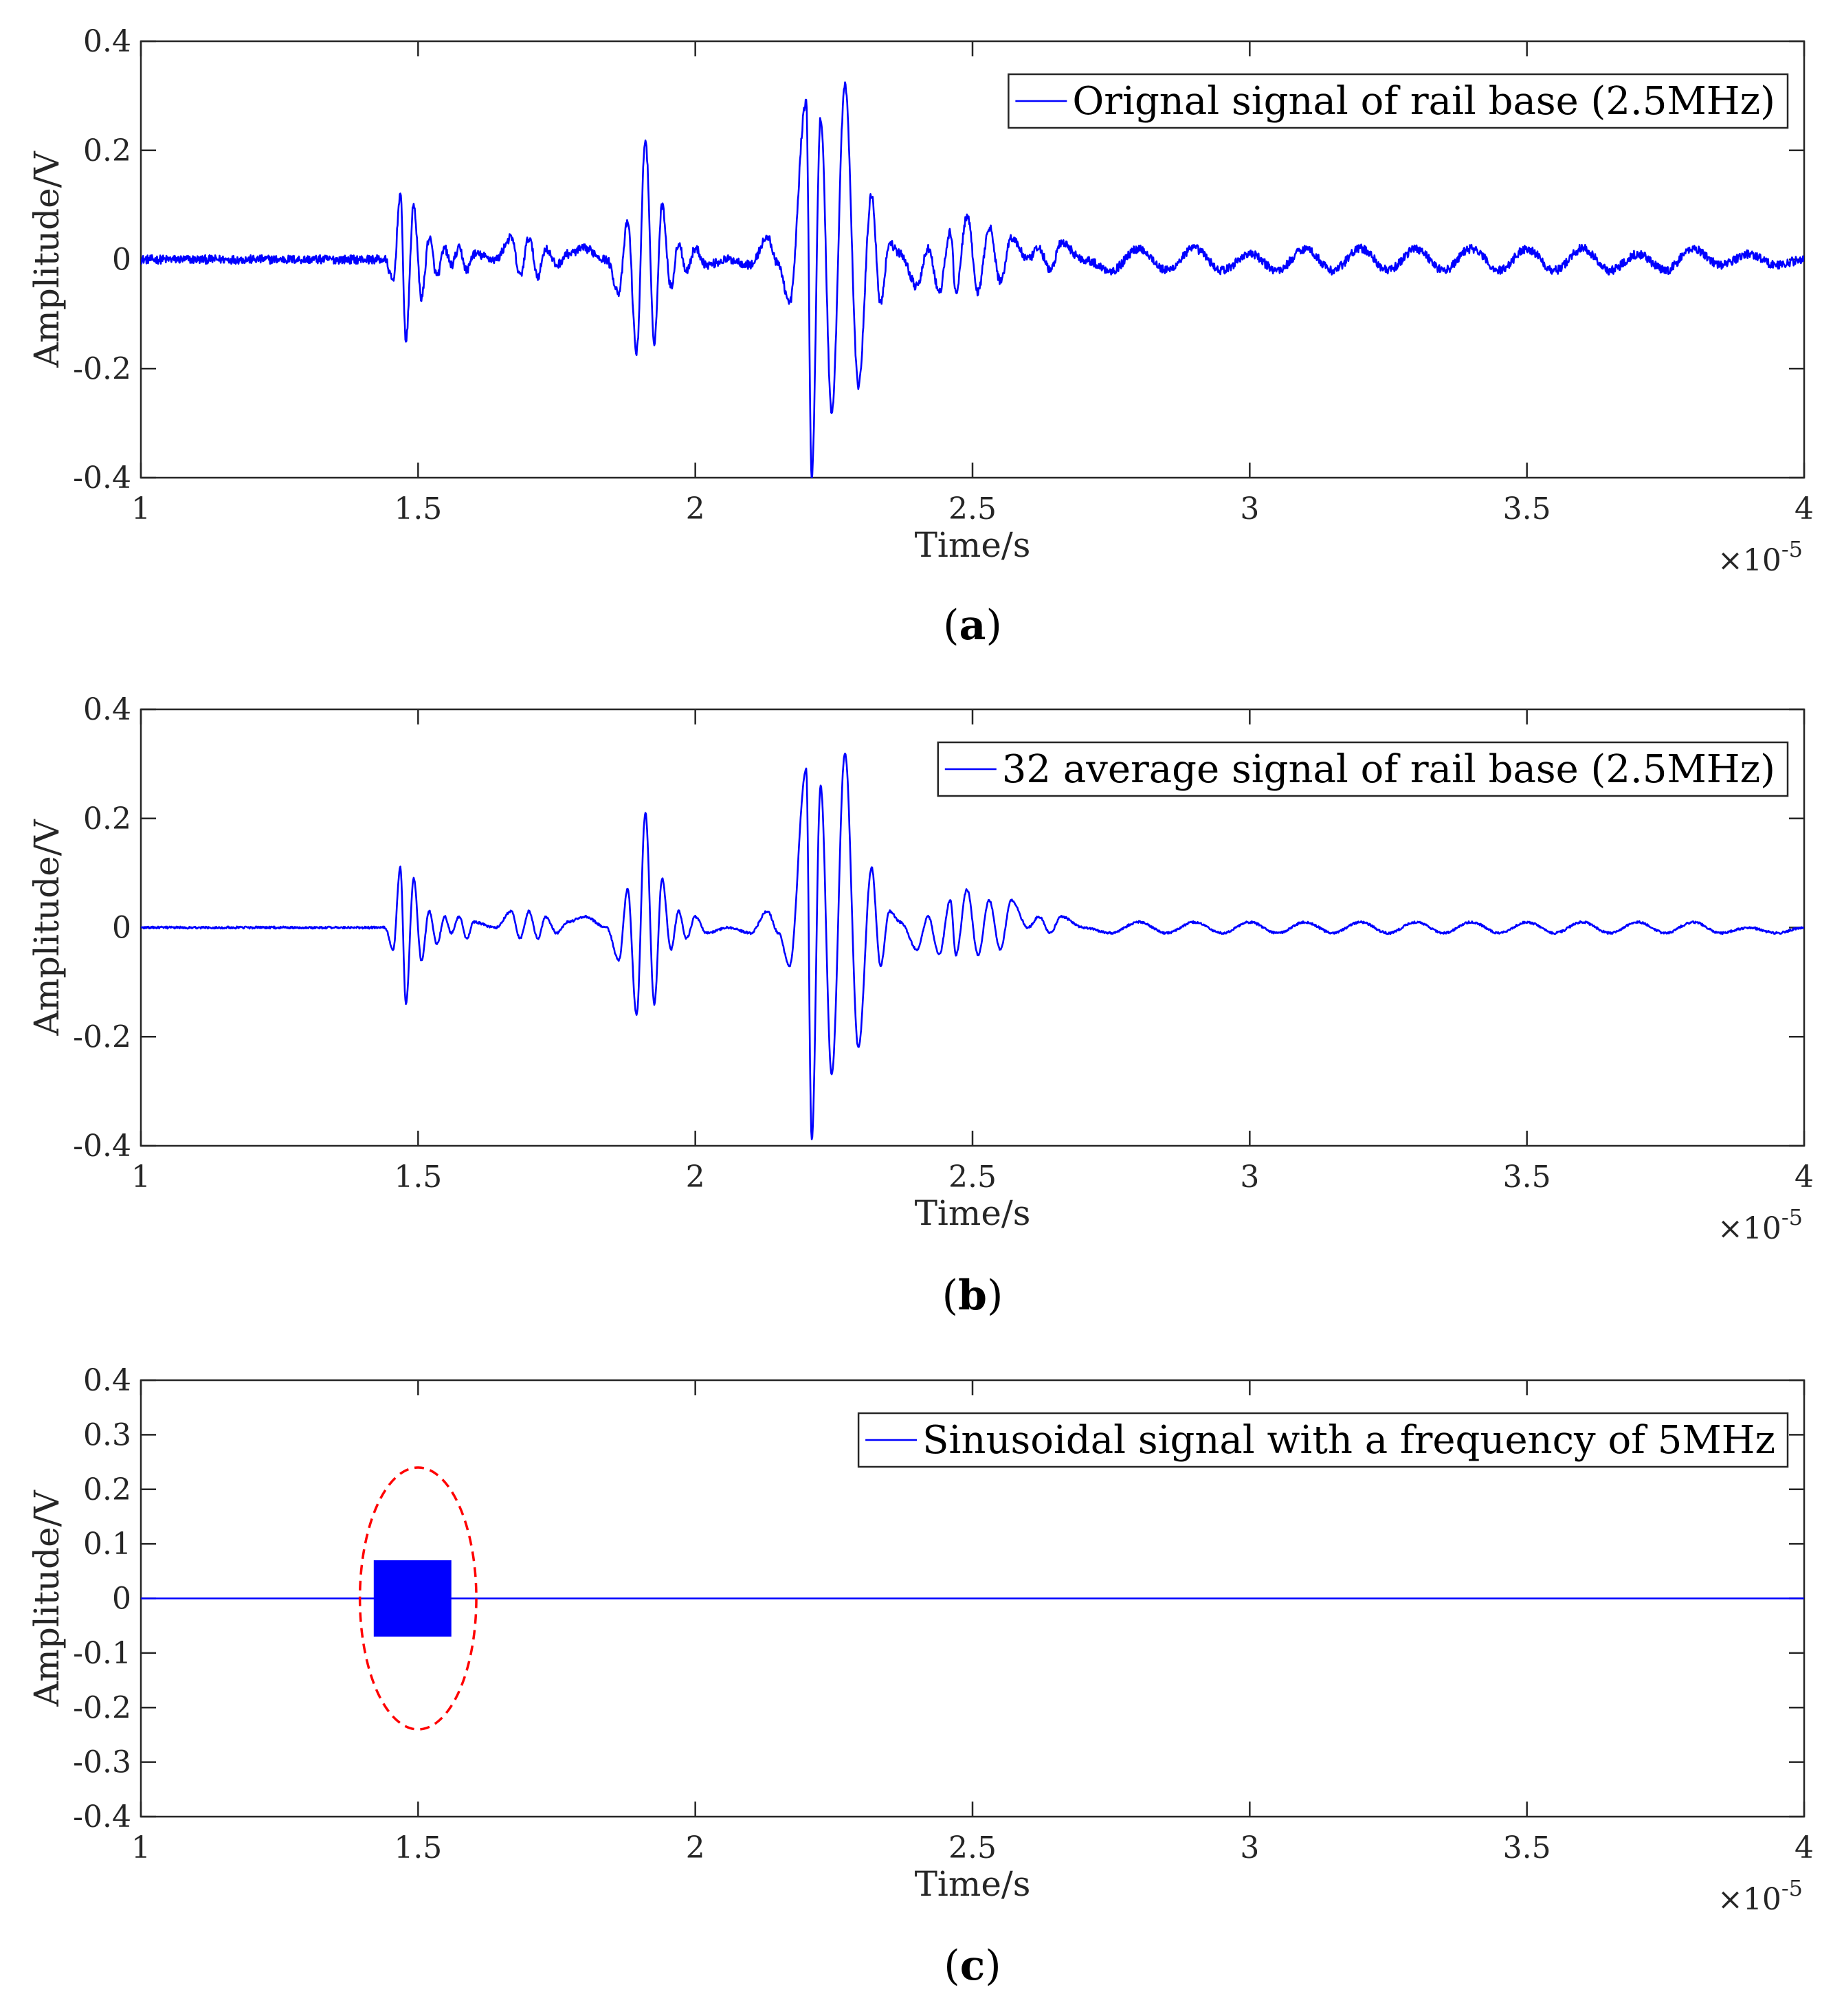 The height and width of the screenshot is (2016, 1833). I want to click on chart-c-x-multiplier-exponent: -5, so click(1792, 1888).